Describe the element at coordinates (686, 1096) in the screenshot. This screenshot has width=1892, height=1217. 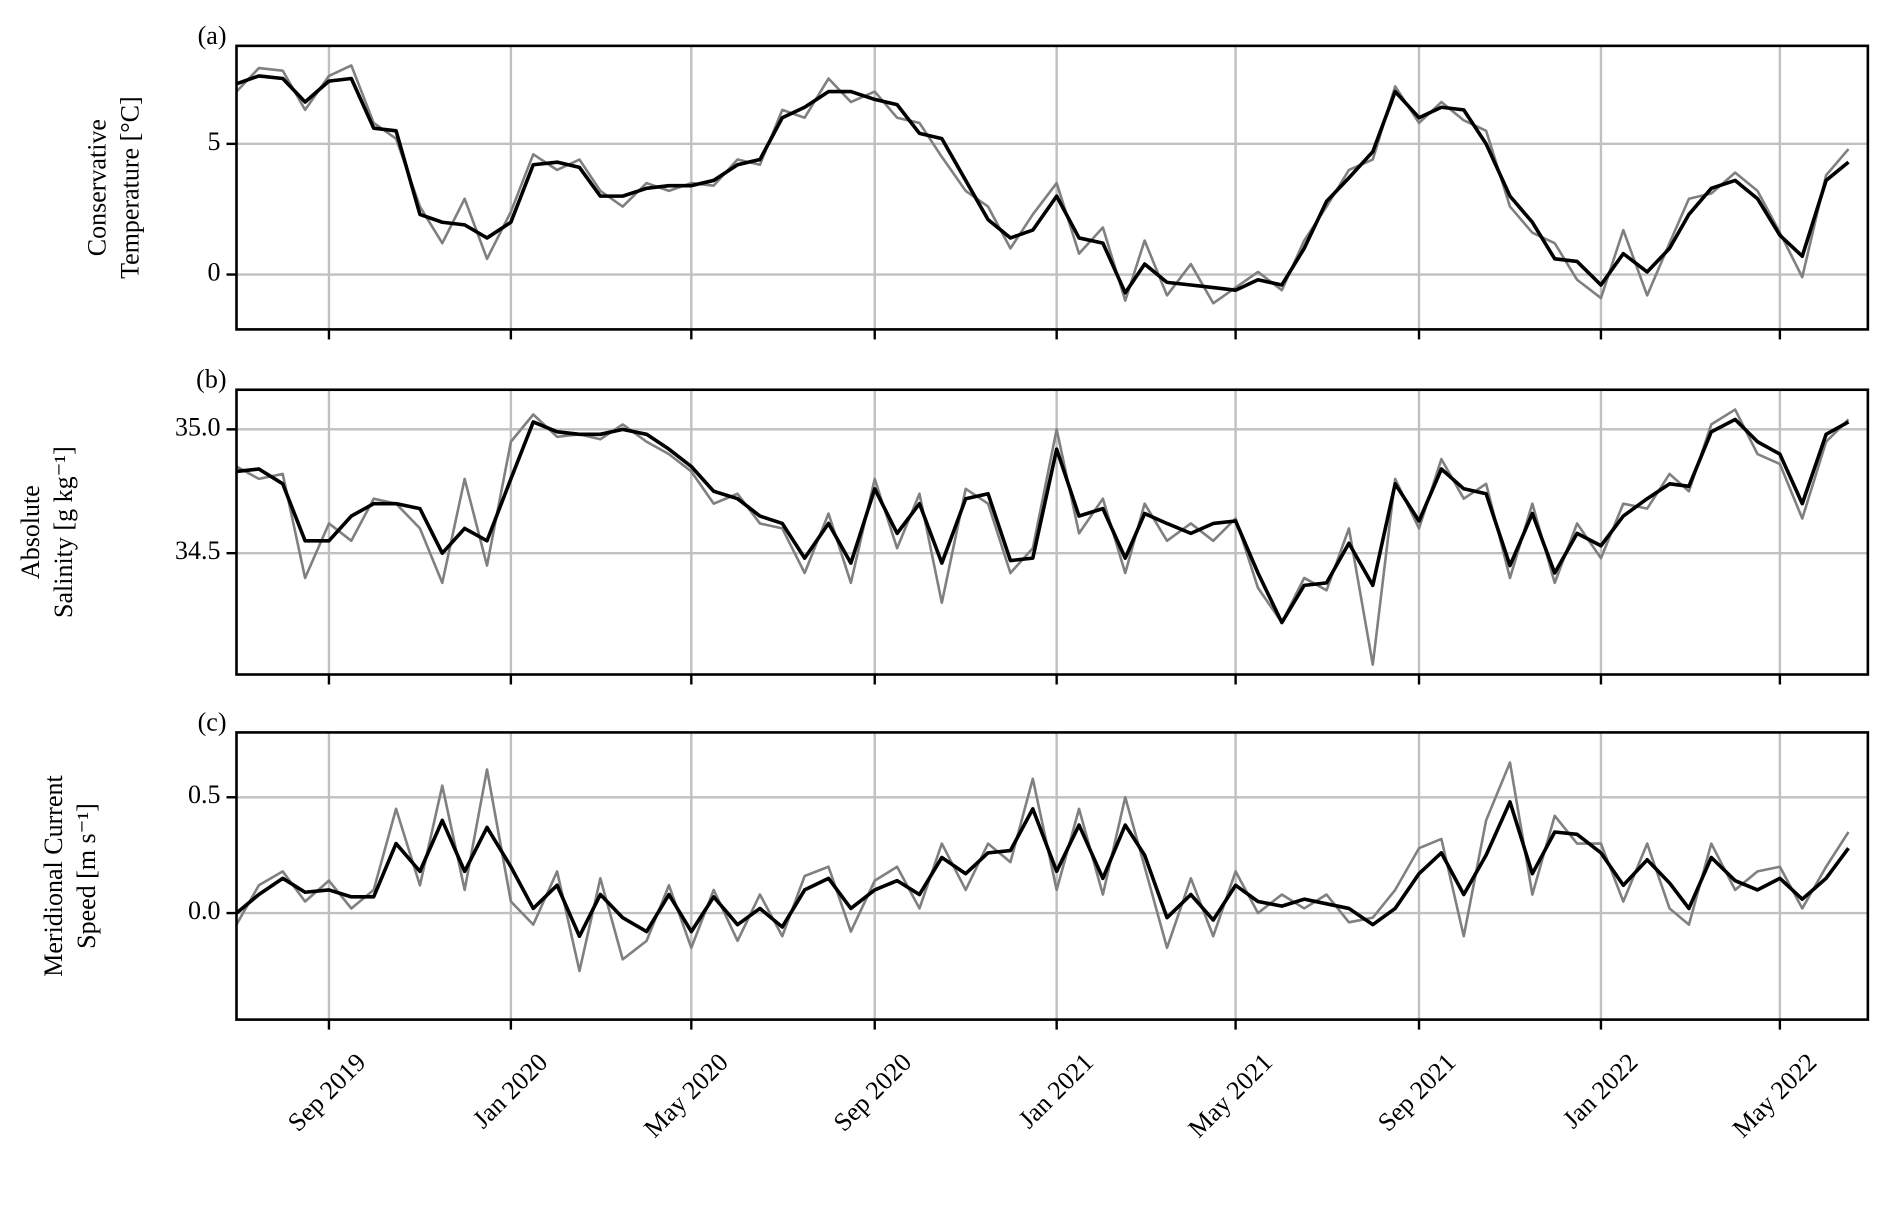
I see `x-tick-label: May 2020` at that location.